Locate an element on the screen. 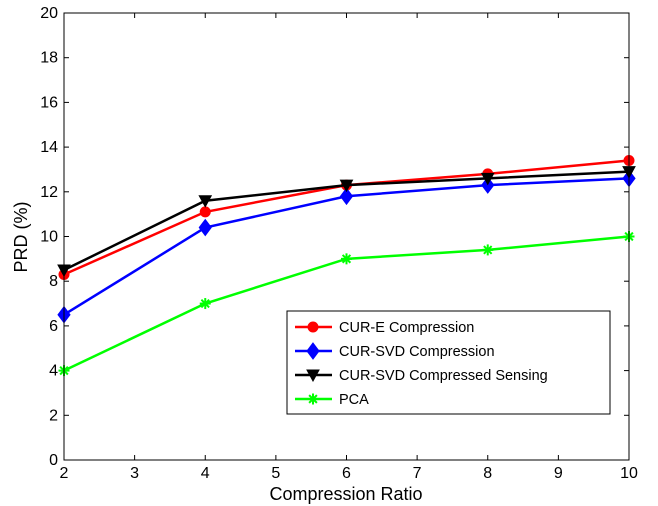 The image size is (658, 506). y-tick-label: 8 is located at coordinates (53, 281).